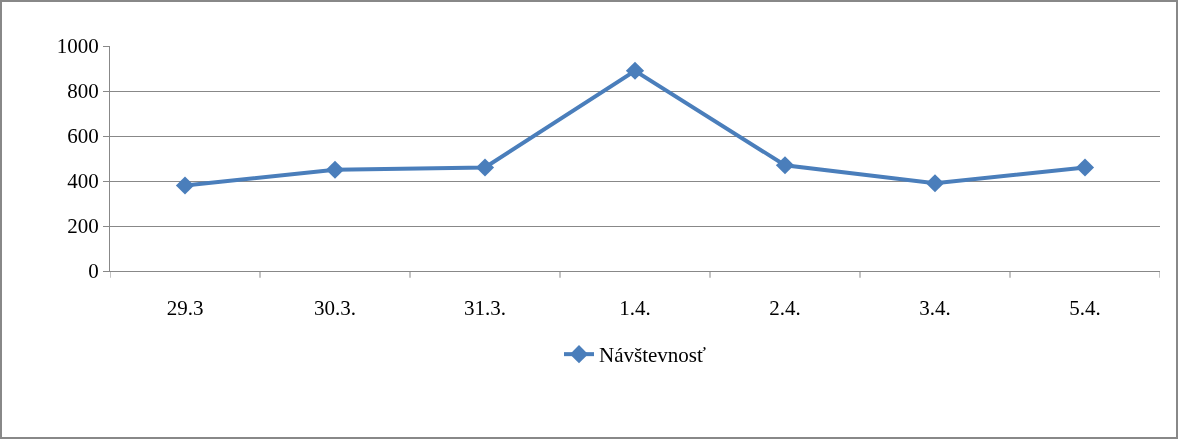 The width and height of the screenshot is (1178, 439). I want to click on x-tick-label: 30.3., so click(335, 308).